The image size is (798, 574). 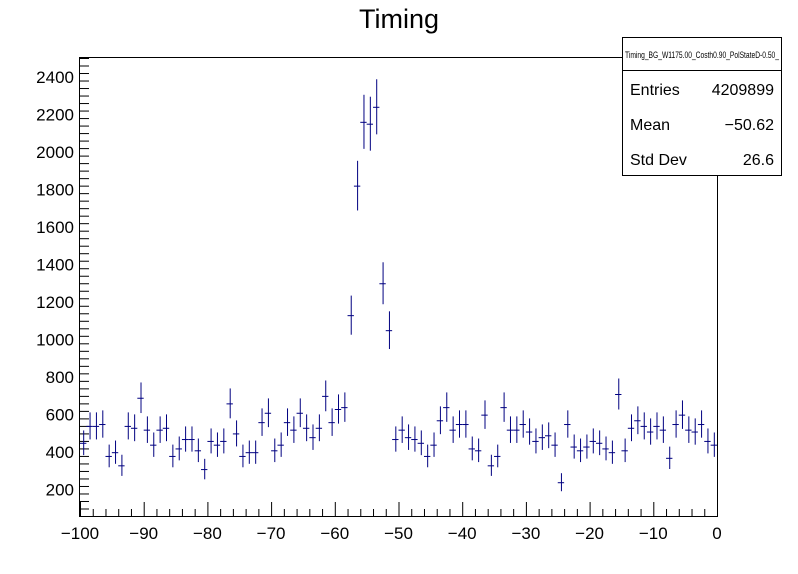 I want to click on x-tick-label: 0, so click(x=716, y=533).